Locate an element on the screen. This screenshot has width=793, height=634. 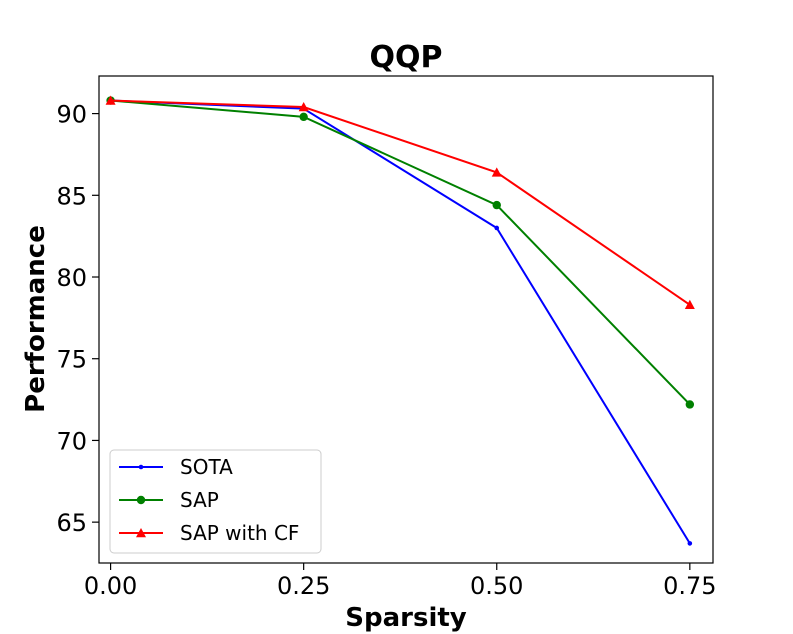
chart-title: QQP is located at coordinates (406, 57).